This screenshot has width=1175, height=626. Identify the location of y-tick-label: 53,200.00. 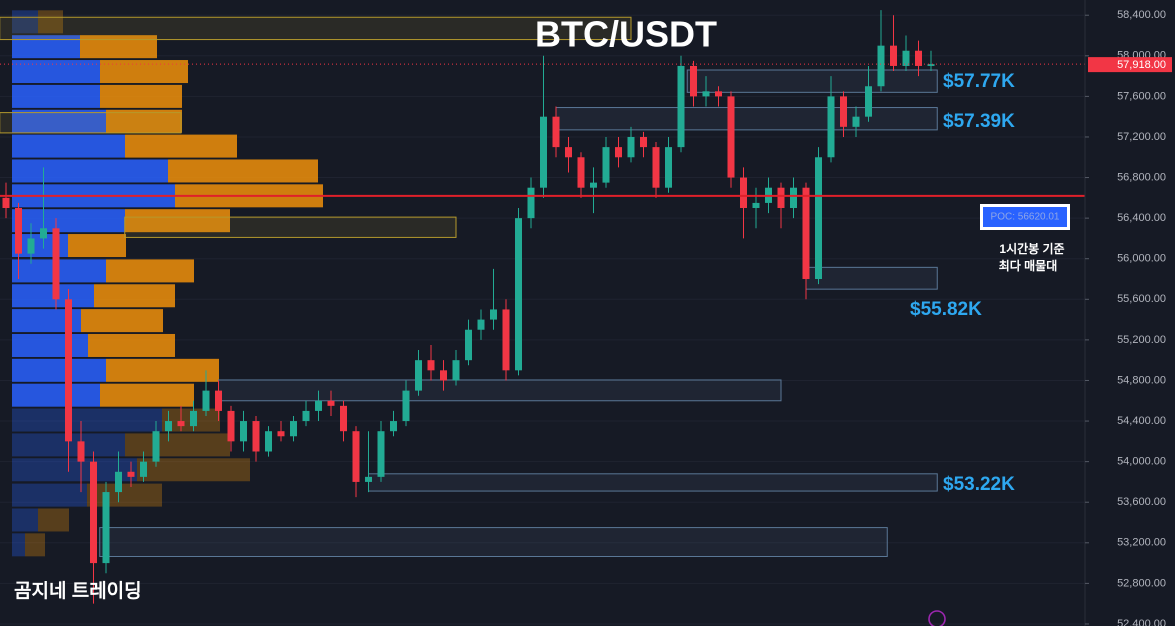
(1141, 543).